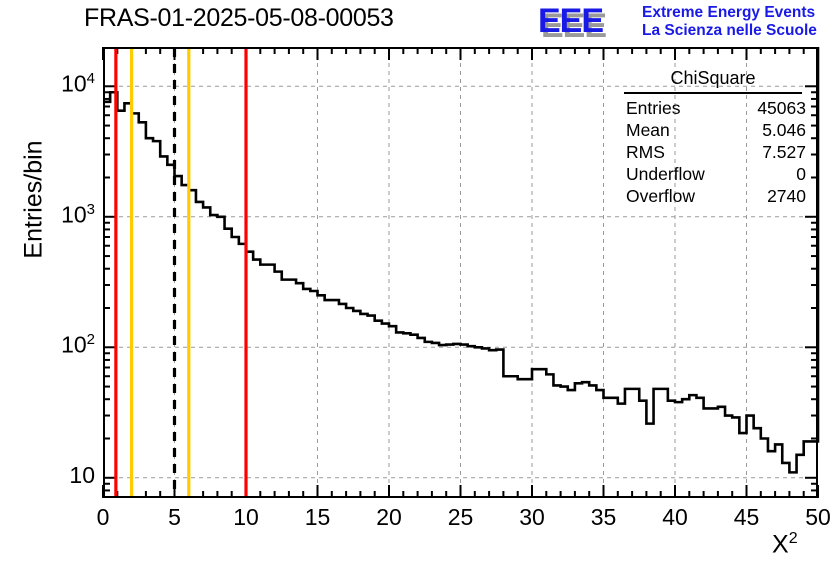 The width and height of the screenshot is (836, 572). I want to click on stats-divider, so click(713, 93).